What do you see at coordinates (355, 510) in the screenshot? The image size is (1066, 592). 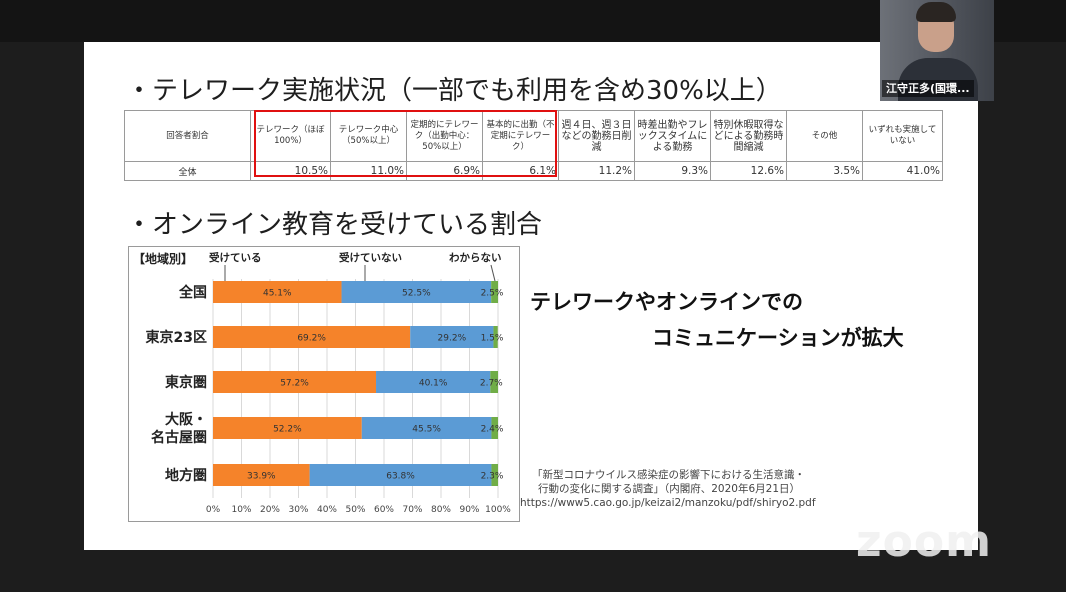 I see `chart-tick-label: 50%` at bounding box center [355, 510].